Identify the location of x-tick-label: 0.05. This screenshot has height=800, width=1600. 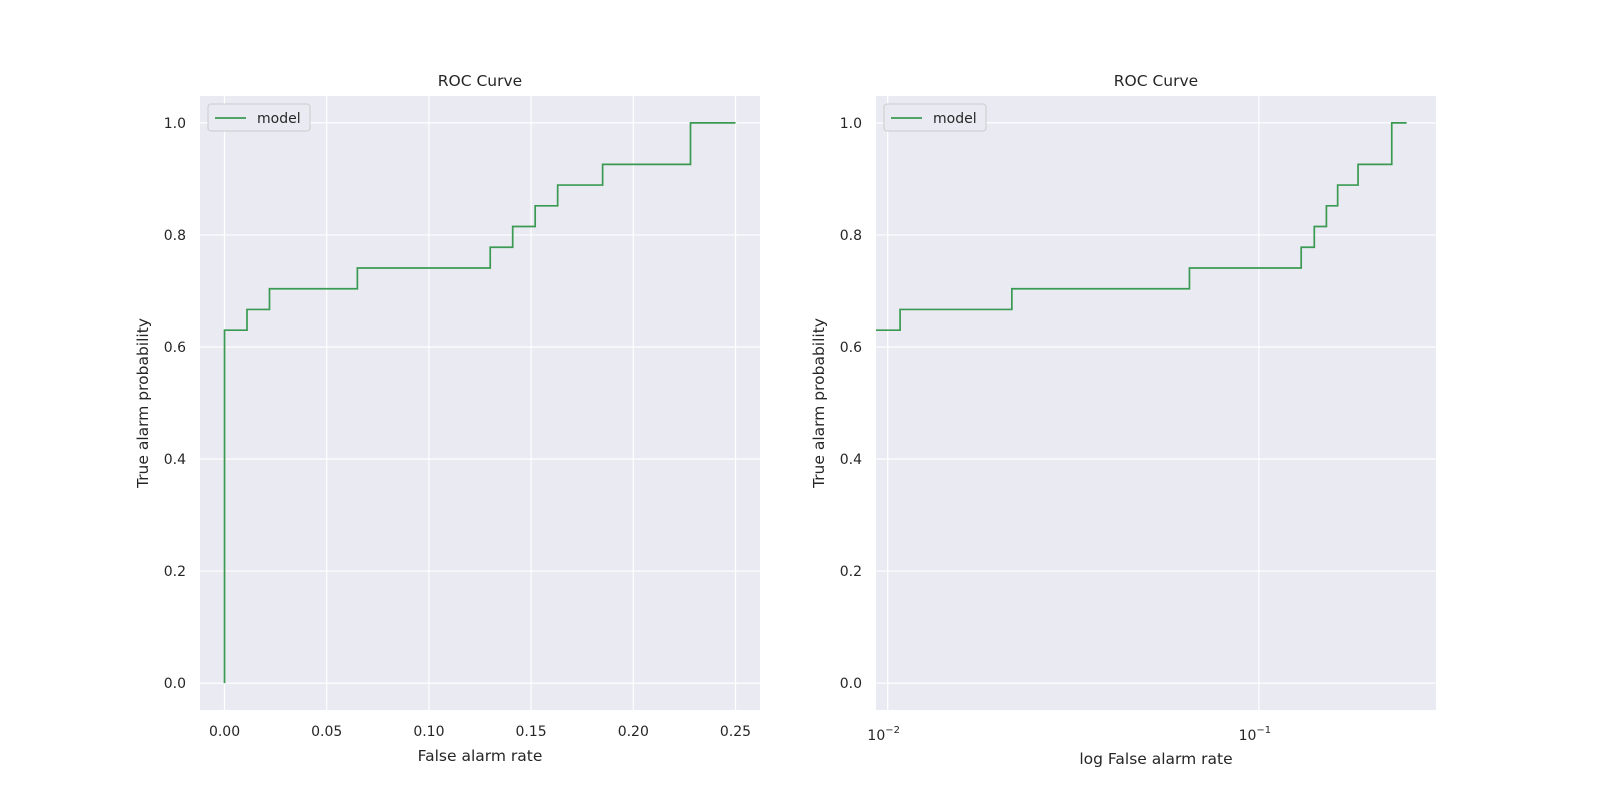
(326, 732).